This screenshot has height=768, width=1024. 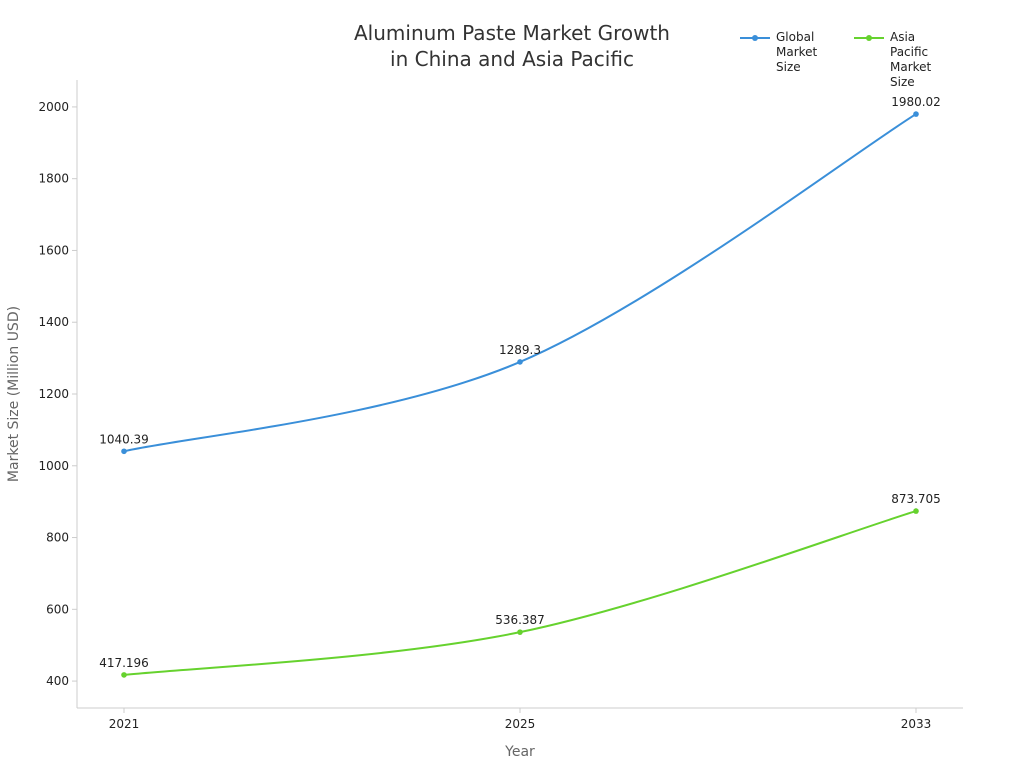 I want to click on legend-item-global: Global Market Size, so click(x=778, y=52).